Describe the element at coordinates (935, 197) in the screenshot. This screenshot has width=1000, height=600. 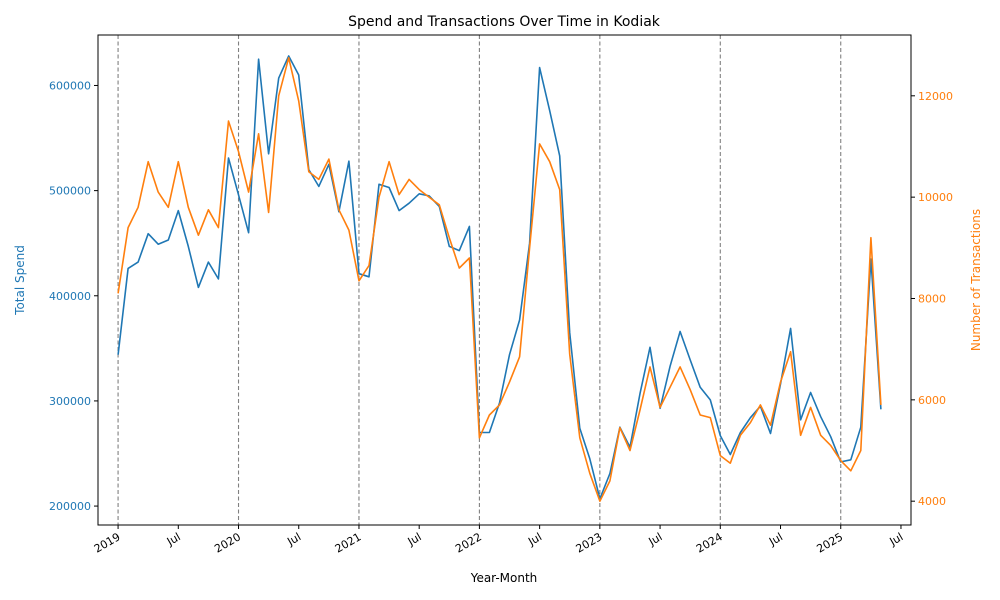
I see `right-y-tick-label: 10000` at that location.